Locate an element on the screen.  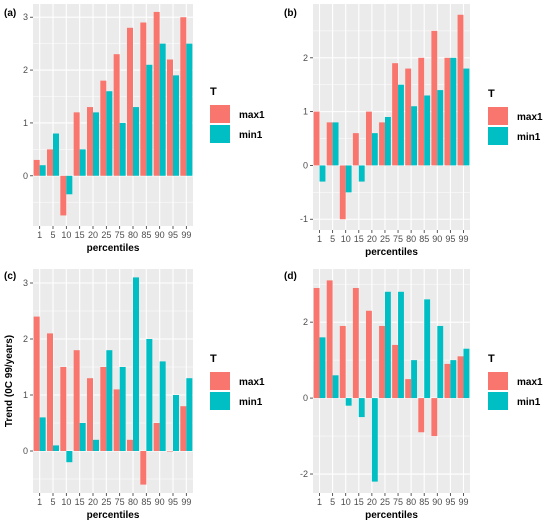
chart-4-ytick-label: 2 is located at coordinates (305, 322).